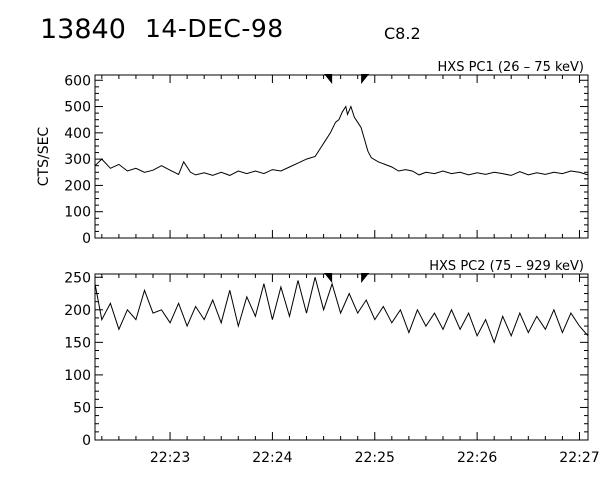  I want to click on event-date: 14-DEC-98, so click(214, 28).